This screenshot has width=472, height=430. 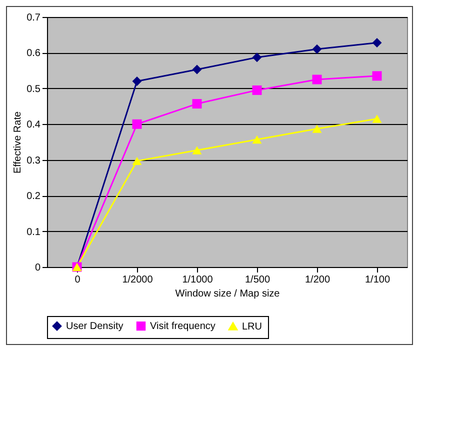 I want to click on y-tick-label: 0.1, so click(x=33, y=232).